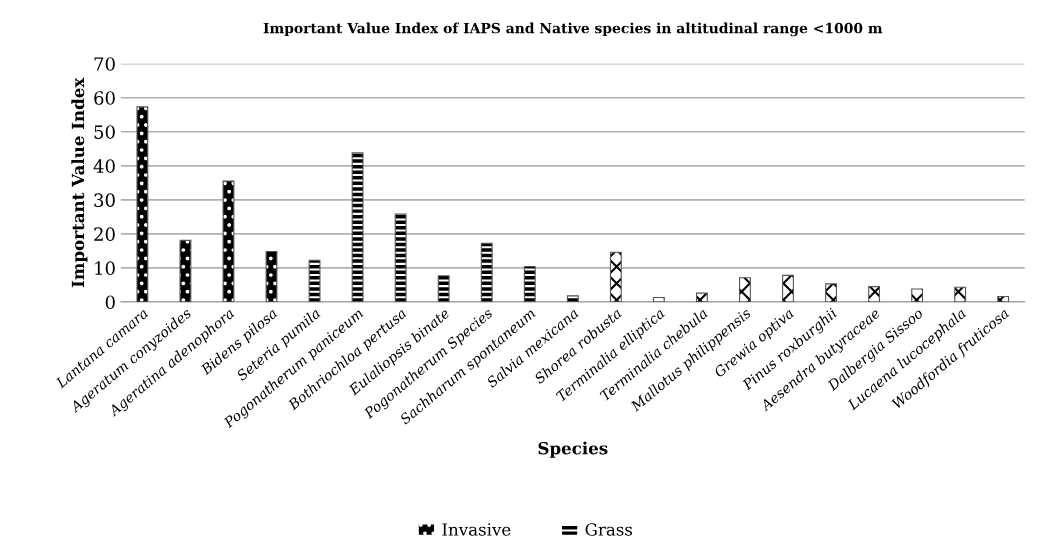 Image resolution: width=1051 pixels, height=554 pixels. What do you see at coordinates (573, 29) in the screenshot?
I see `chart-title: Important Value Index of IAPS and Native species in altitudinal range <1000 m` at bounding box center [573, 29].